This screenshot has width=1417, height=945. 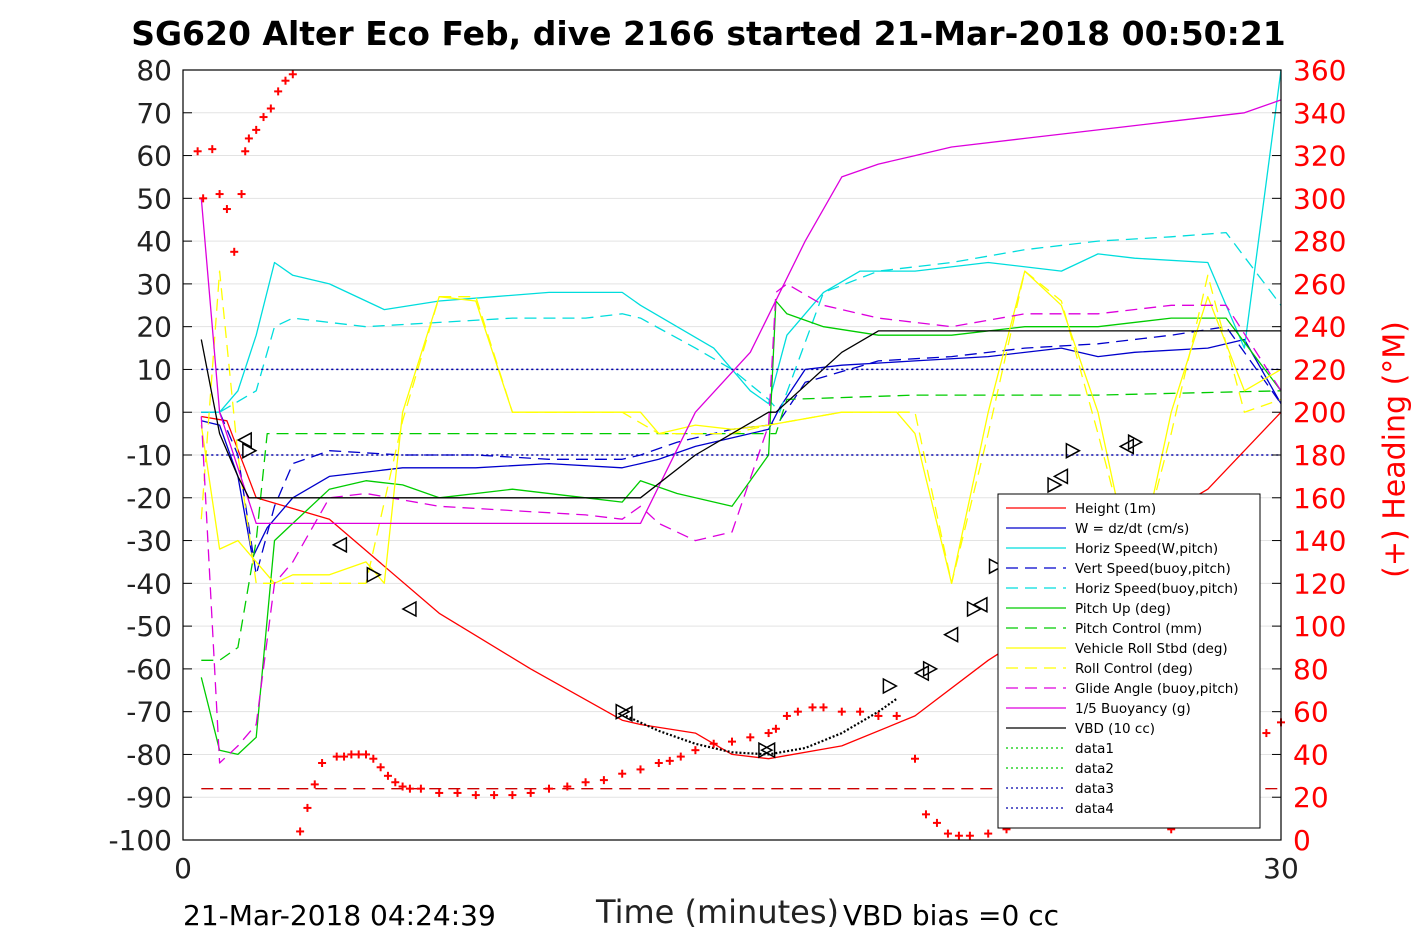 What do you see at coordinates (149, 669) in the screenshot?
I see `y-tick-label: -60` at bounding box center [149, 669].